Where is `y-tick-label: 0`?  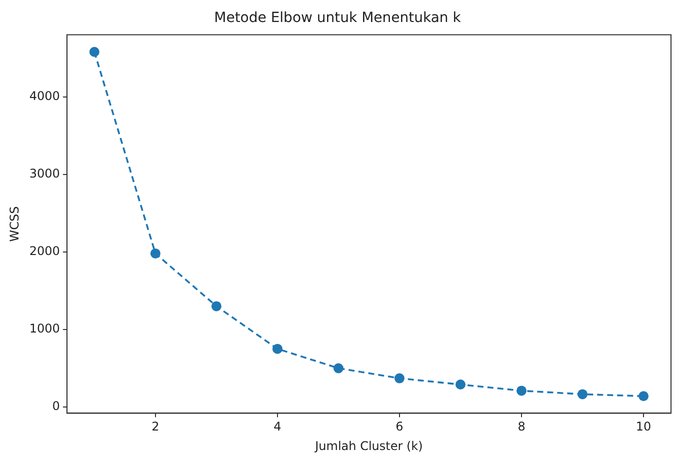
y-tick-label: 0 is located at coordinates (56, 406).